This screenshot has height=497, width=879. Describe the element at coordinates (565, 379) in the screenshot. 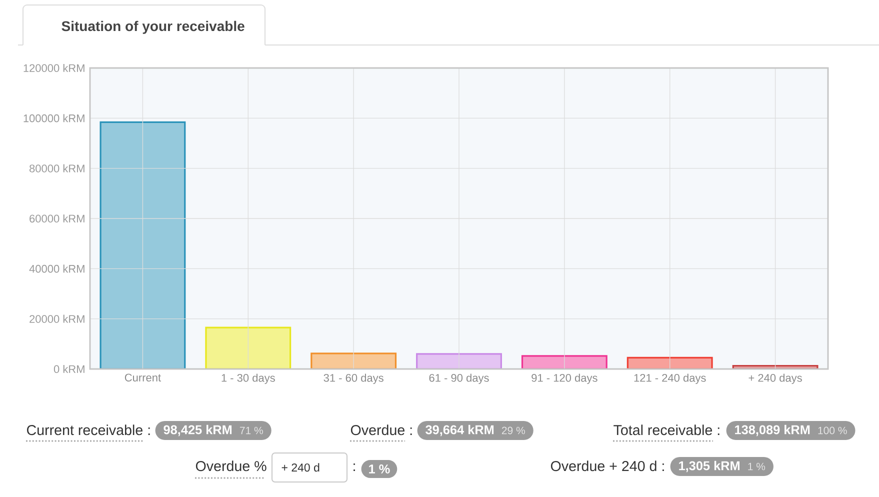

I see `x-tick-label: 91 - 120 days` at that location.